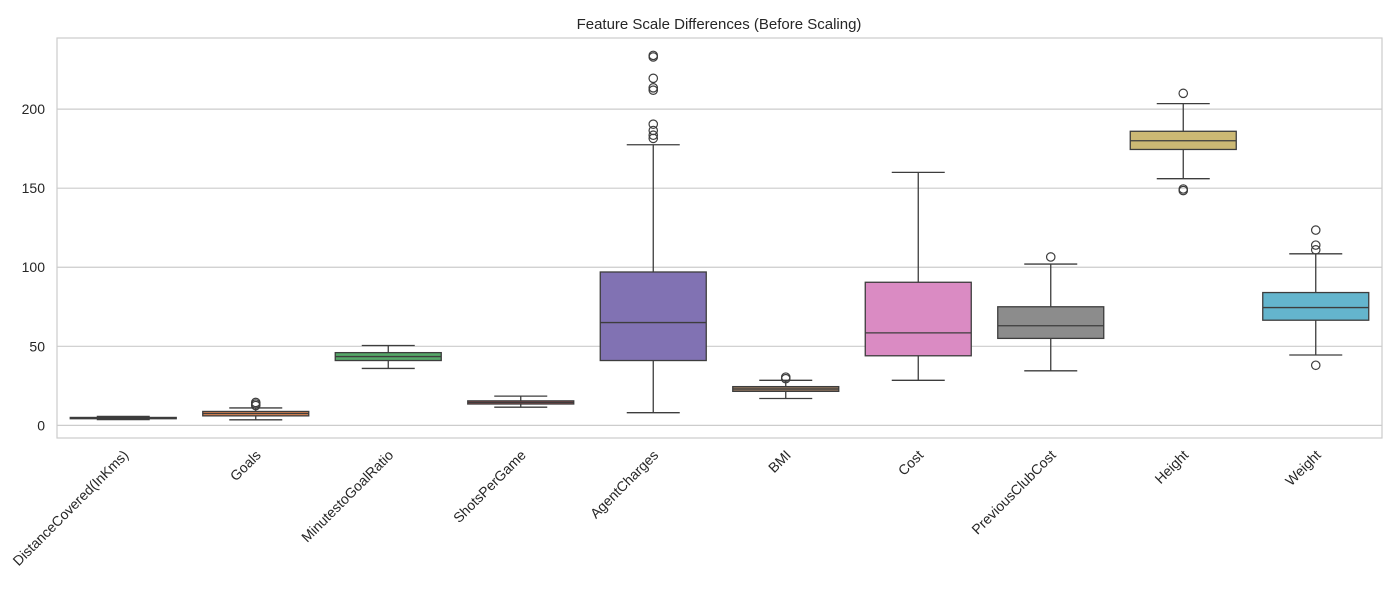 The image size is (1400, 600). I want to click on y-tick-label: 0, so click(41, 425).